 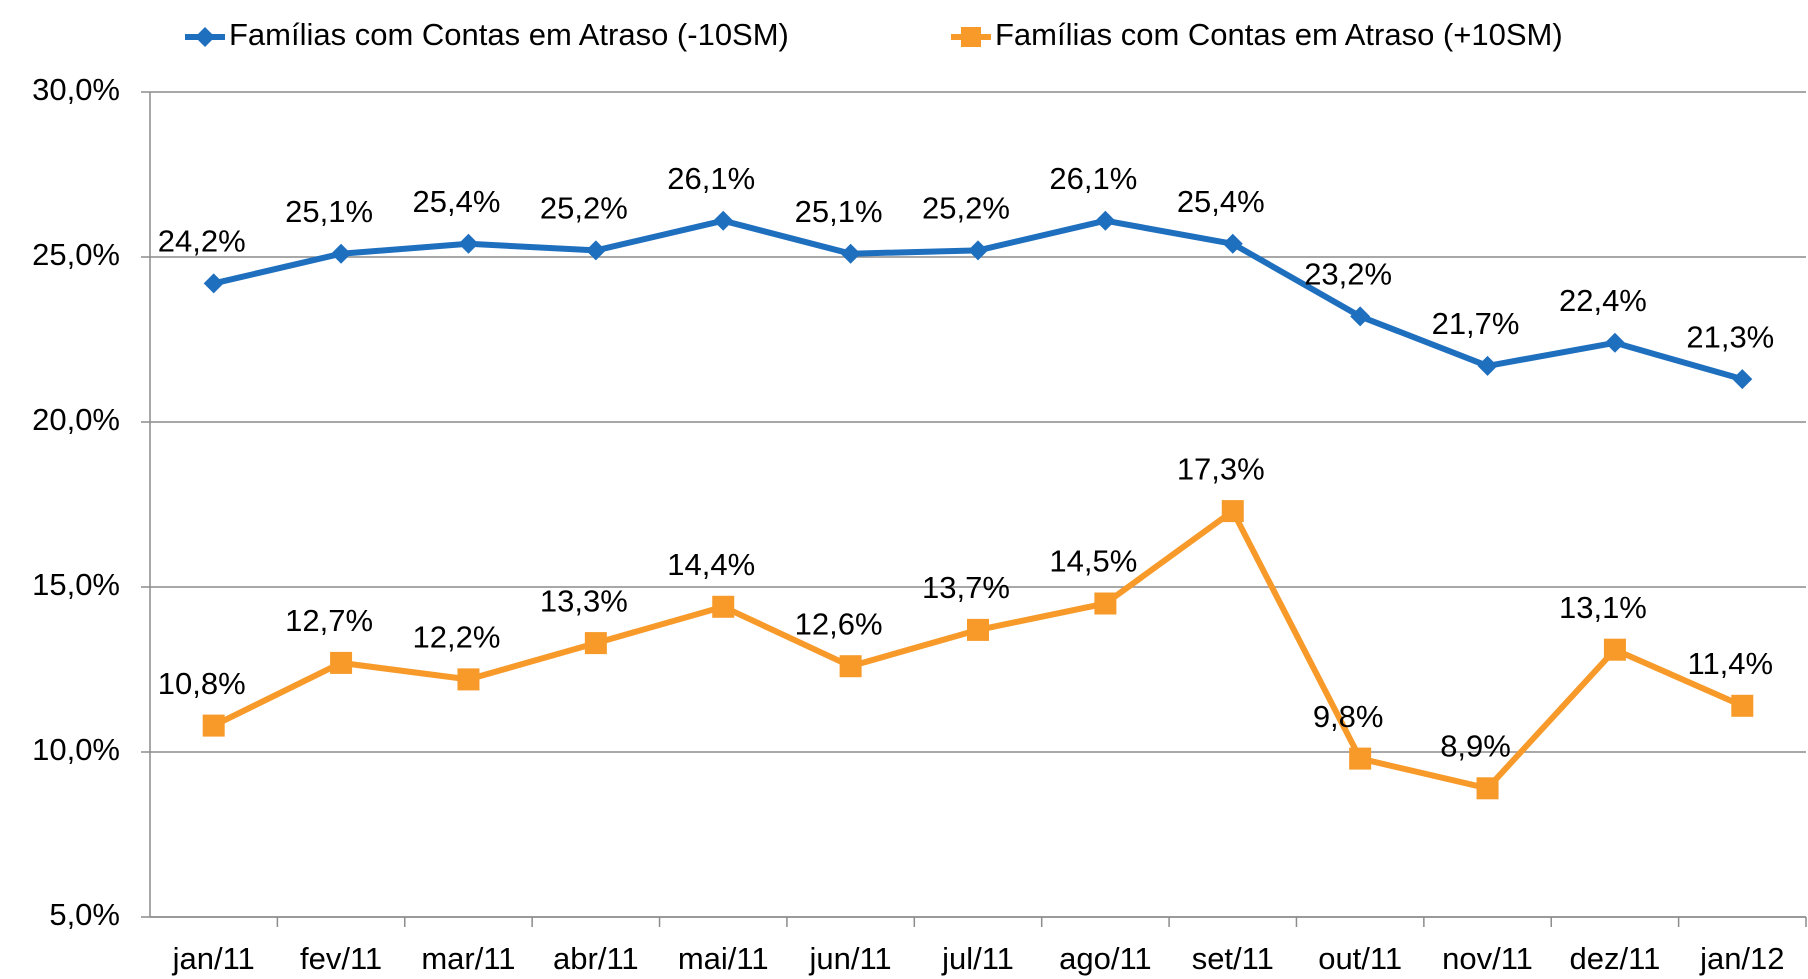 I want to click on data-label: 9,8%, so click(x=1348, y=716).